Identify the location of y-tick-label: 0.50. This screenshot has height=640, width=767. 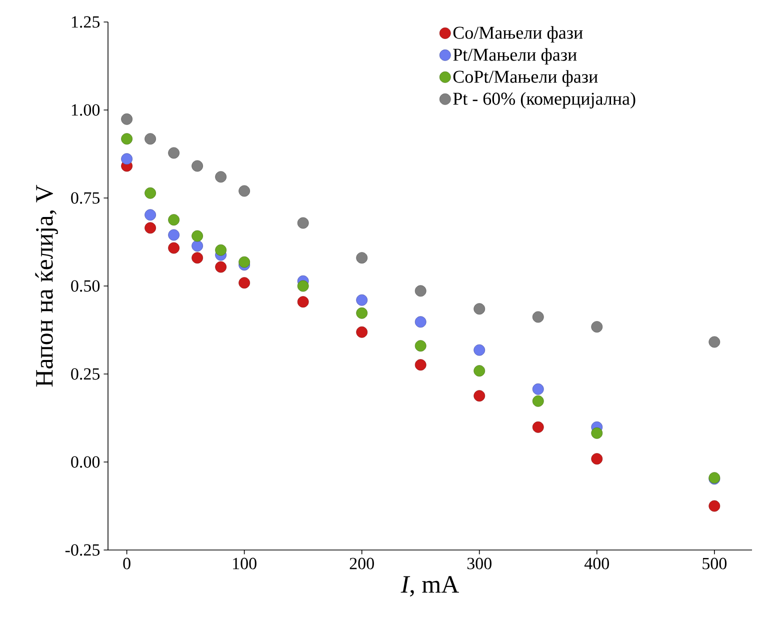
(85, 286).